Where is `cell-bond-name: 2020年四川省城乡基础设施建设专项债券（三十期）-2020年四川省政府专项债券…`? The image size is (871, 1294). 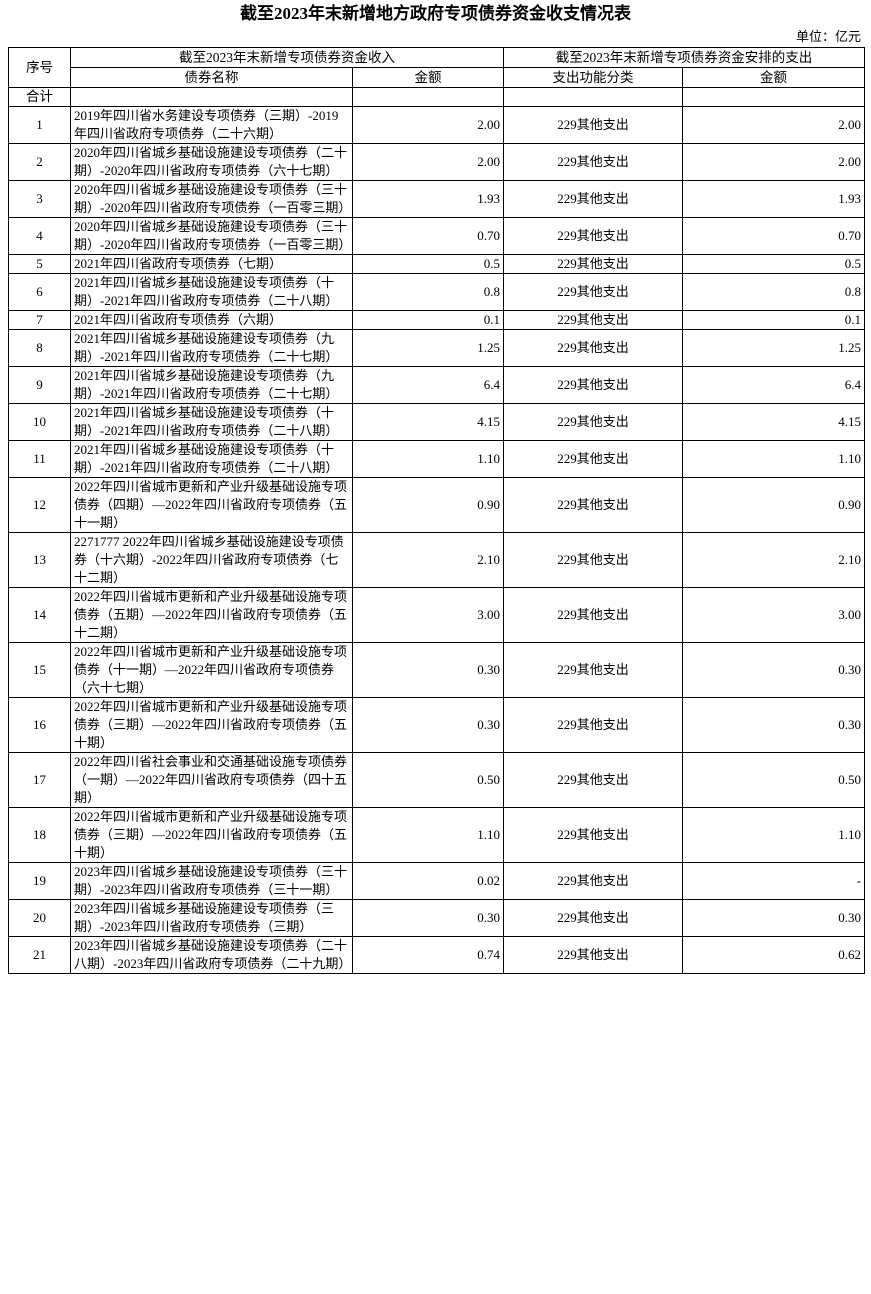
cell-bond-name: 2020年四川省城乡基础设施建设专项债券（三十期）-2020年四川省政府专项债券… is located at coordinates (211, 236).